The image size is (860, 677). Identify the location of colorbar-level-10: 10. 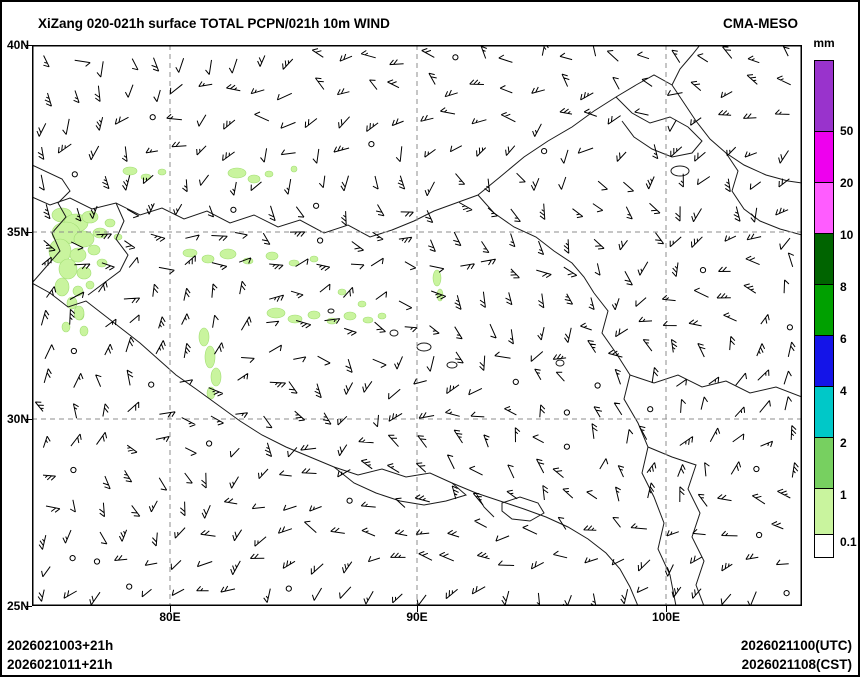
(847, 235).